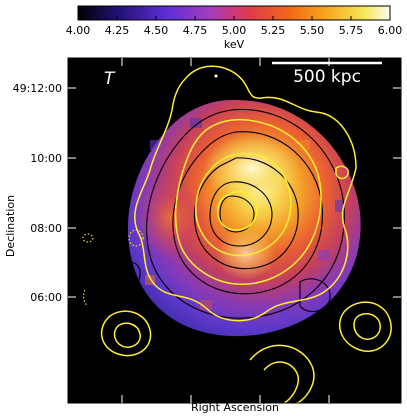  I want to click on dotted-contours, so click(113, 268).